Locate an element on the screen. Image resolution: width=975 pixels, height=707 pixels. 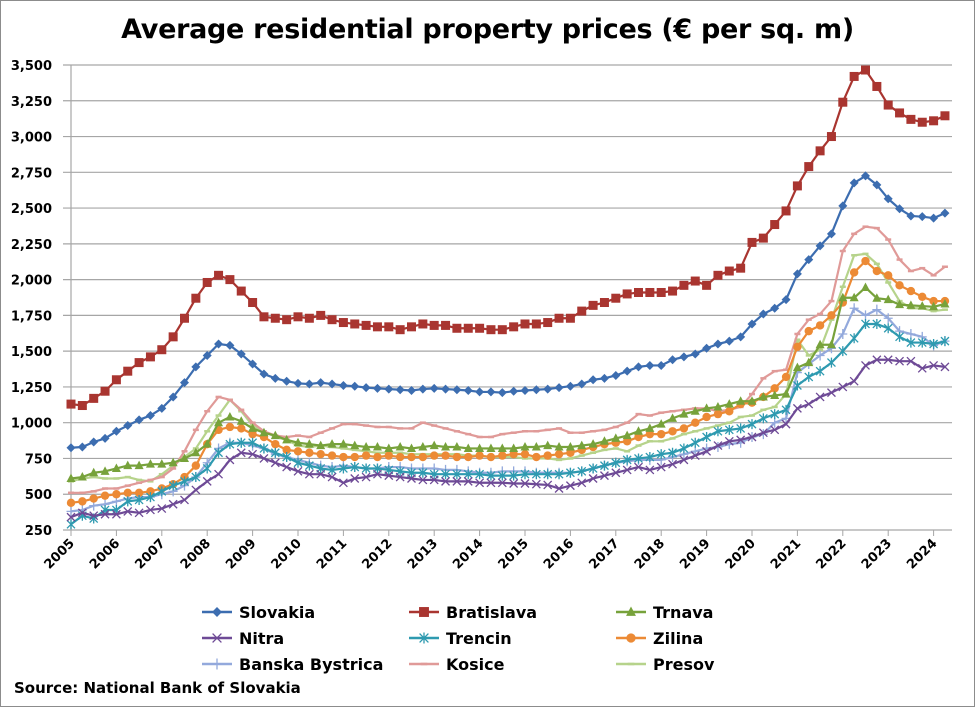
x-tick-label: 2008 is located at coordinates (196, 554).